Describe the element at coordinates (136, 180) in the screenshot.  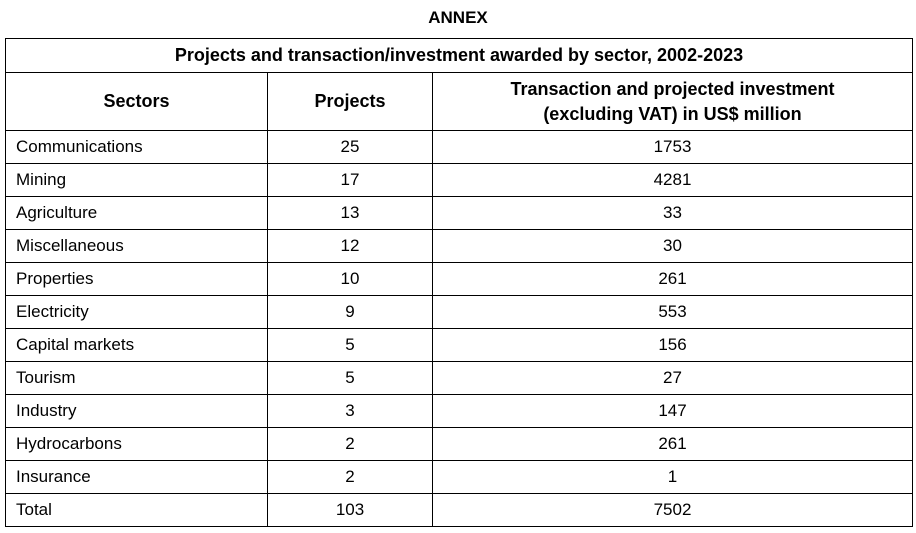
I see `sector-cell: Mining` at that location.